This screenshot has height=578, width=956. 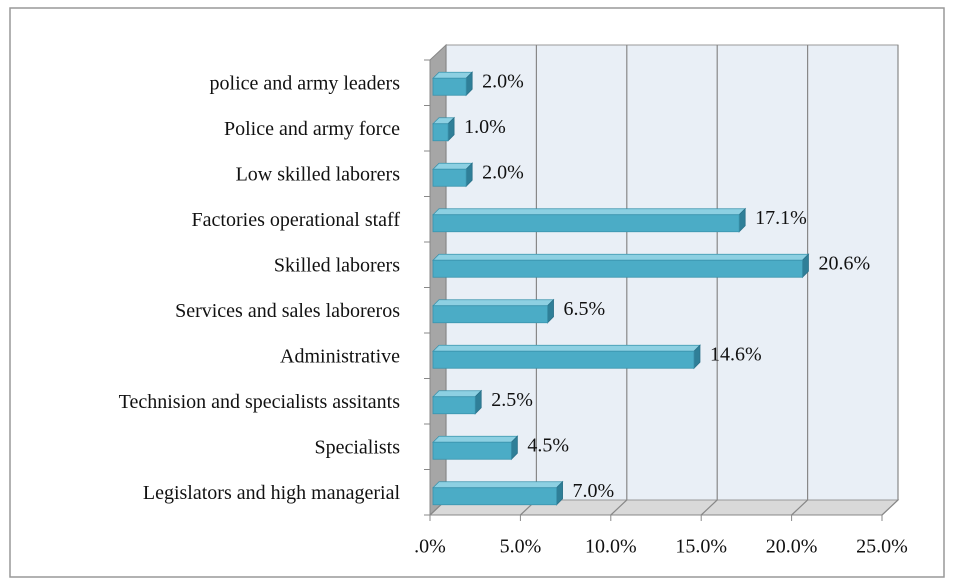 I want to click on value-label: 20.6%, so click(x=844, y=263).